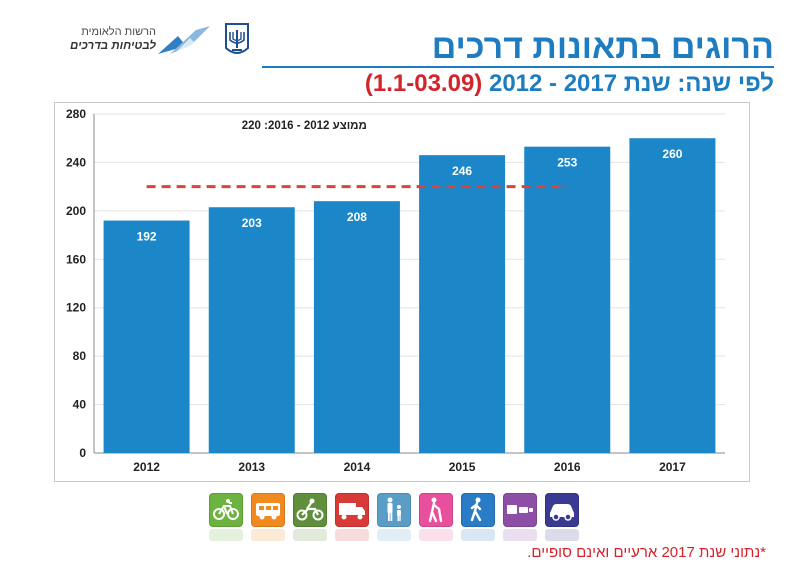  Describe the element at coordinates (646, 552) in the screenshot. I see `footnote: *נתוני שנת 2017 ארעיים ואינם סופיים.` at that location.